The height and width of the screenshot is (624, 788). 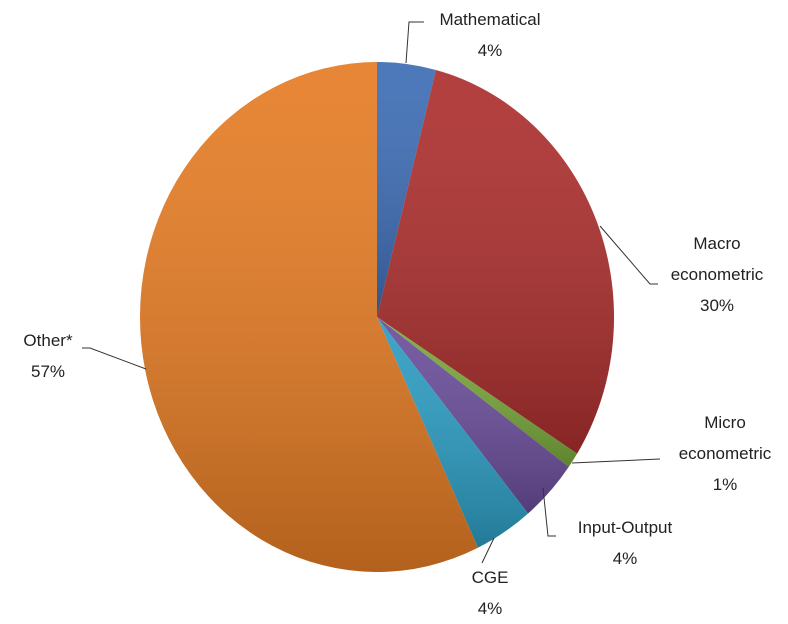 I want to click on category-label: Macro econometric, so click(x=717, y=259).